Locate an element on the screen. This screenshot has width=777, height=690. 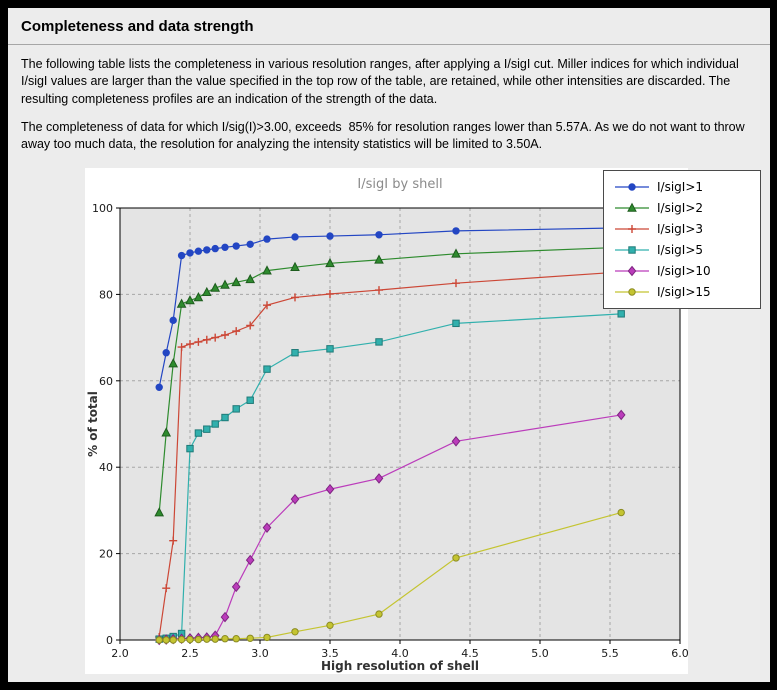
y-tick-label: 20 is located at coordinates (106, 554).